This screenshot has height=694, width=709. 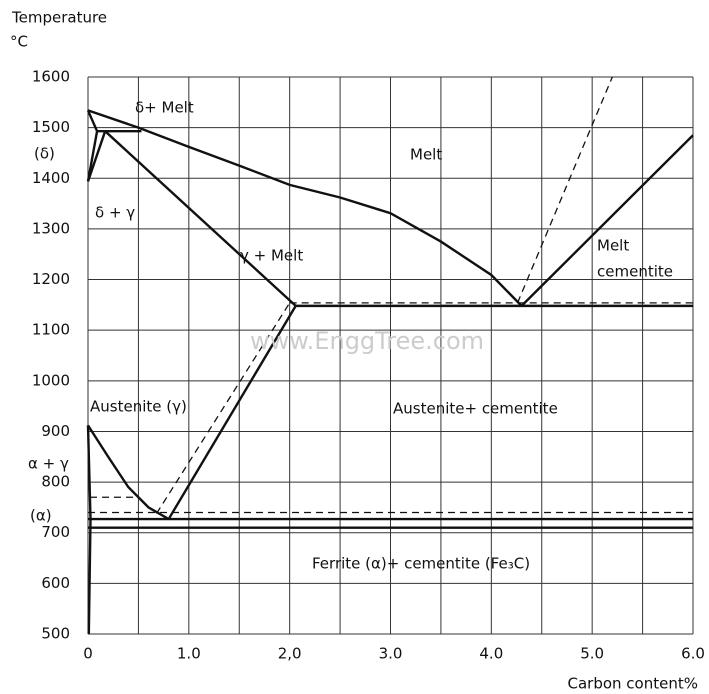 What do you see at coordinates (51, 178) in the screenshot?
I see `y-tick-label: 1400` at bounding box center [51, 178].